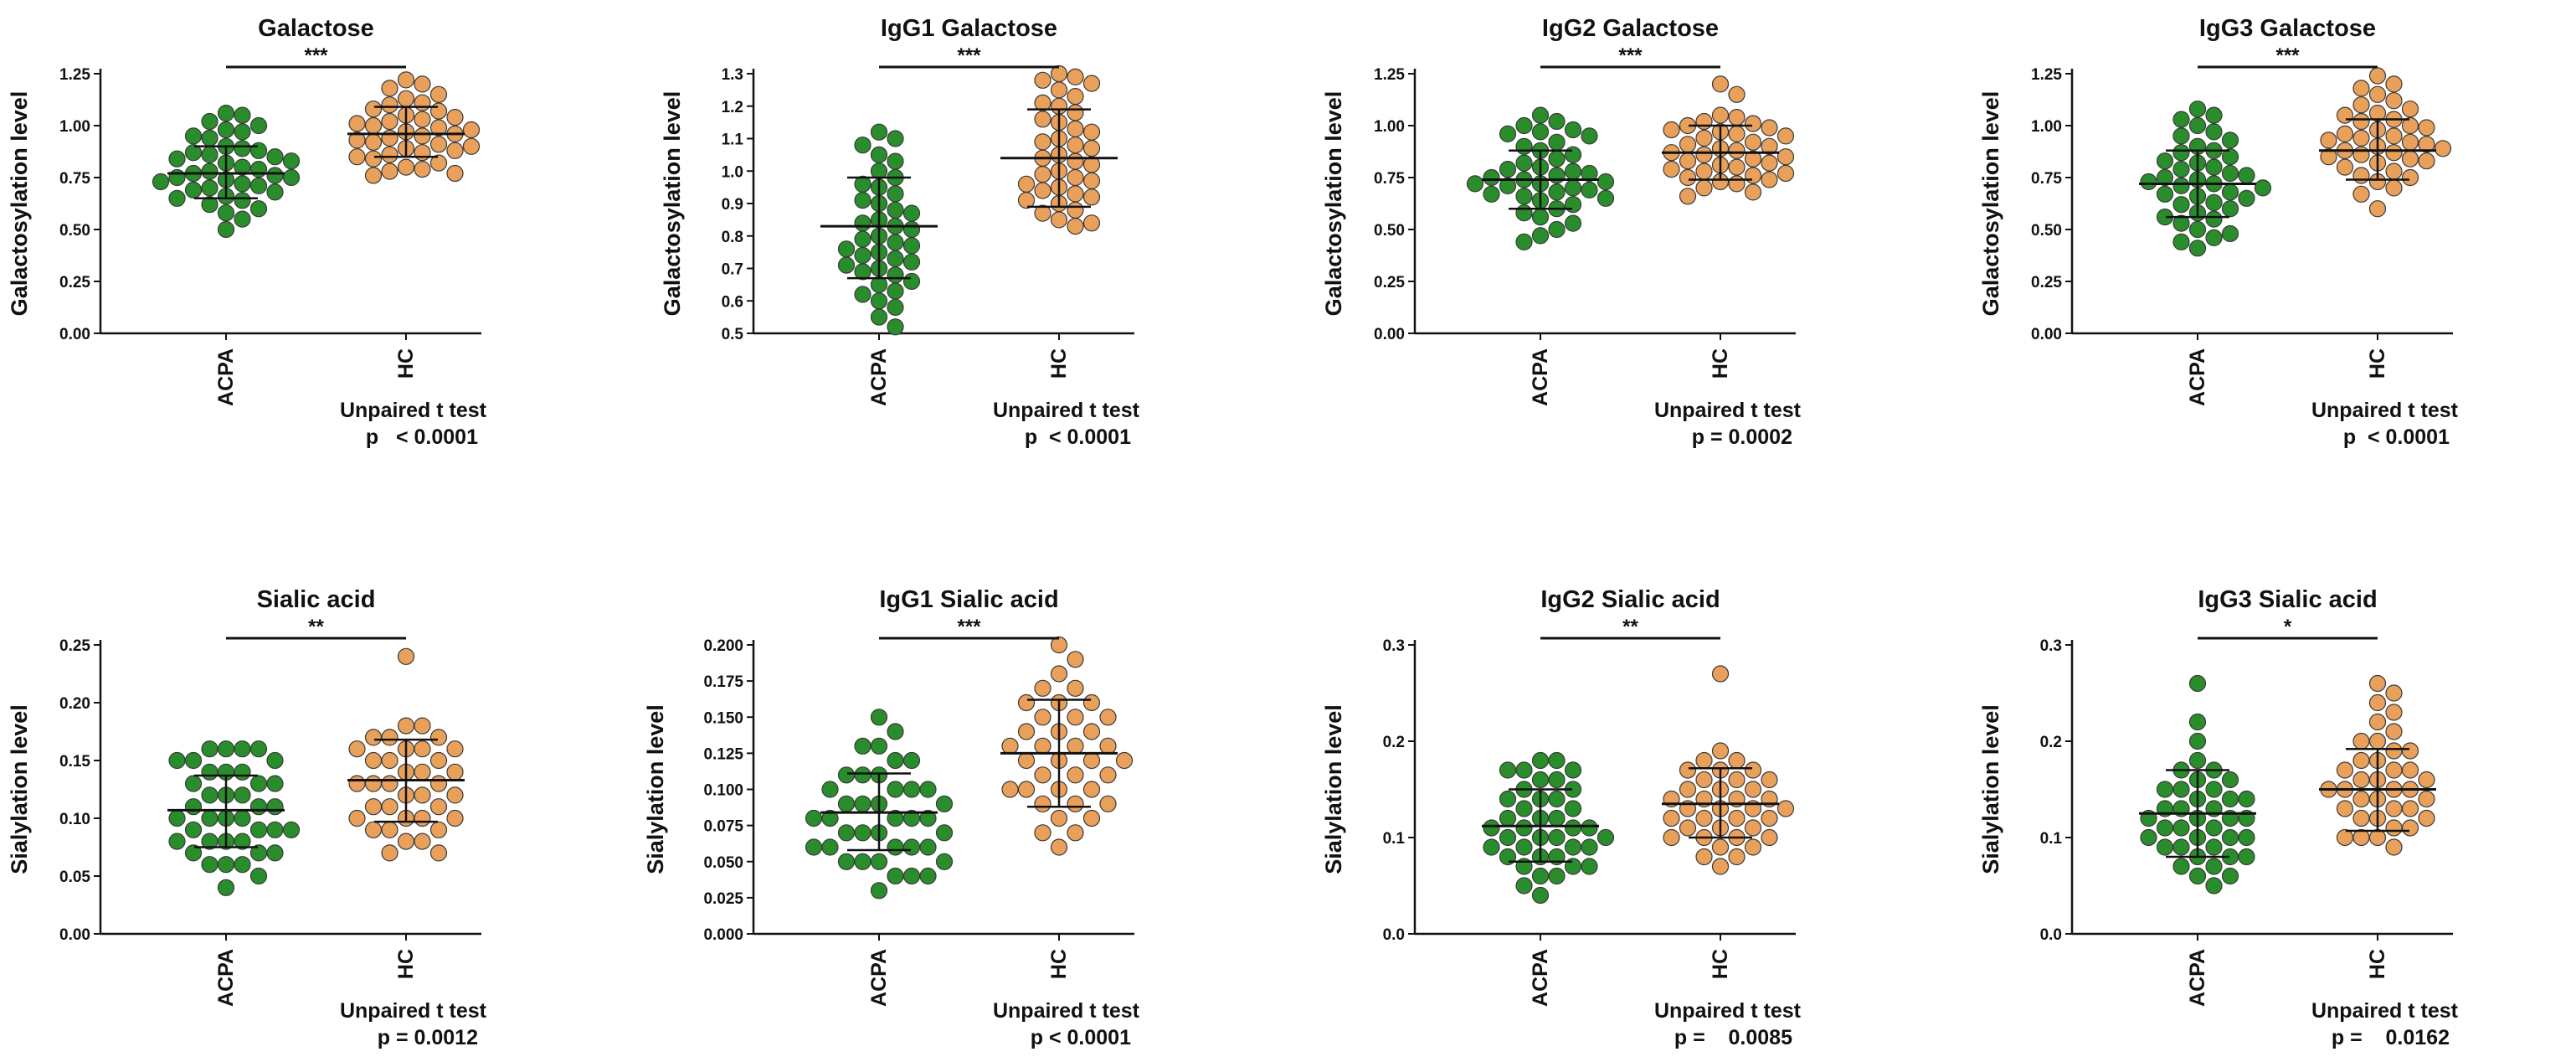 Image resolution: width=2576 pixels, height=1062 pixels. I want to click on y-tick-label: 1.25, so click(2046, 75).